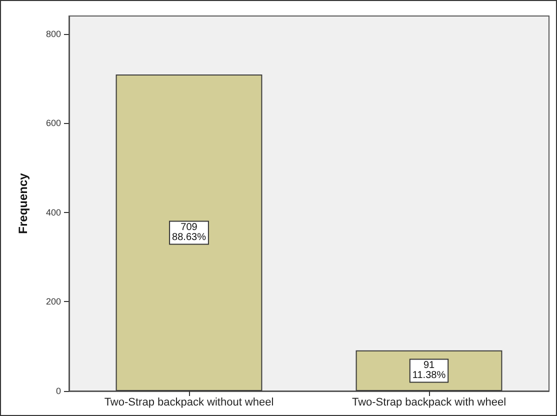  What do you see at coordinates (53, 301) in the screenshot?
I see `y-tick-label: 200` at bounding box center [53, 301].